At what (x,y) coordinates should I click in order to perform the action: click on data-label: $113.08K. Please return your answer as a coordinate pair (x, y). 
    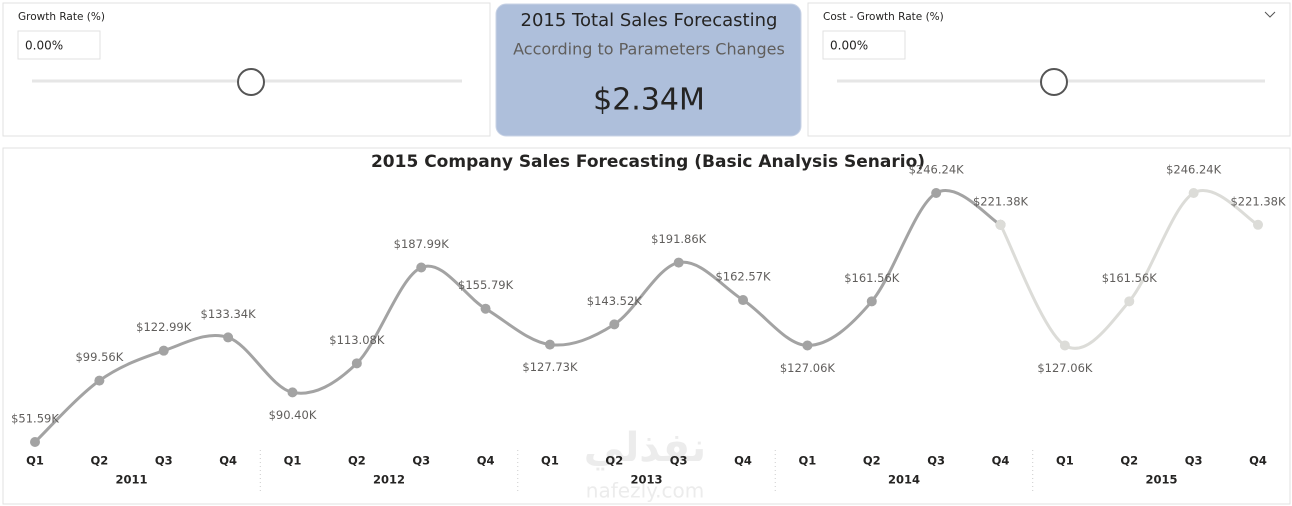
    Looking at the image, I should click on (357, 340).